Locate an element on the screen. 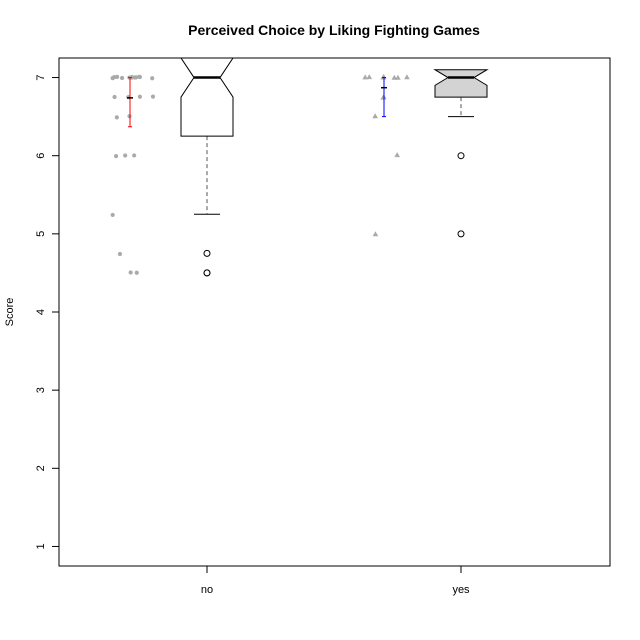  y-tick-label: 6 is located at coordinates (41, 156).